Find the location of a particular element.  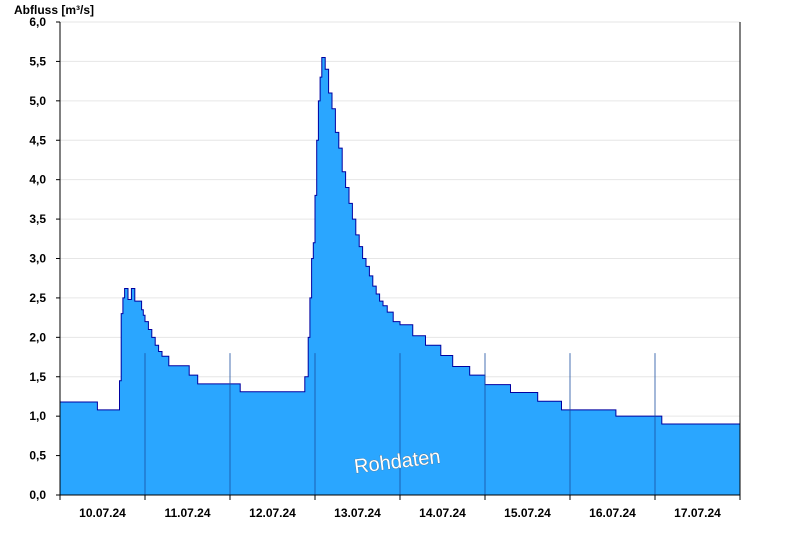

x-tick-label-2: 12.07.24 is located at coordinates (272, 513).